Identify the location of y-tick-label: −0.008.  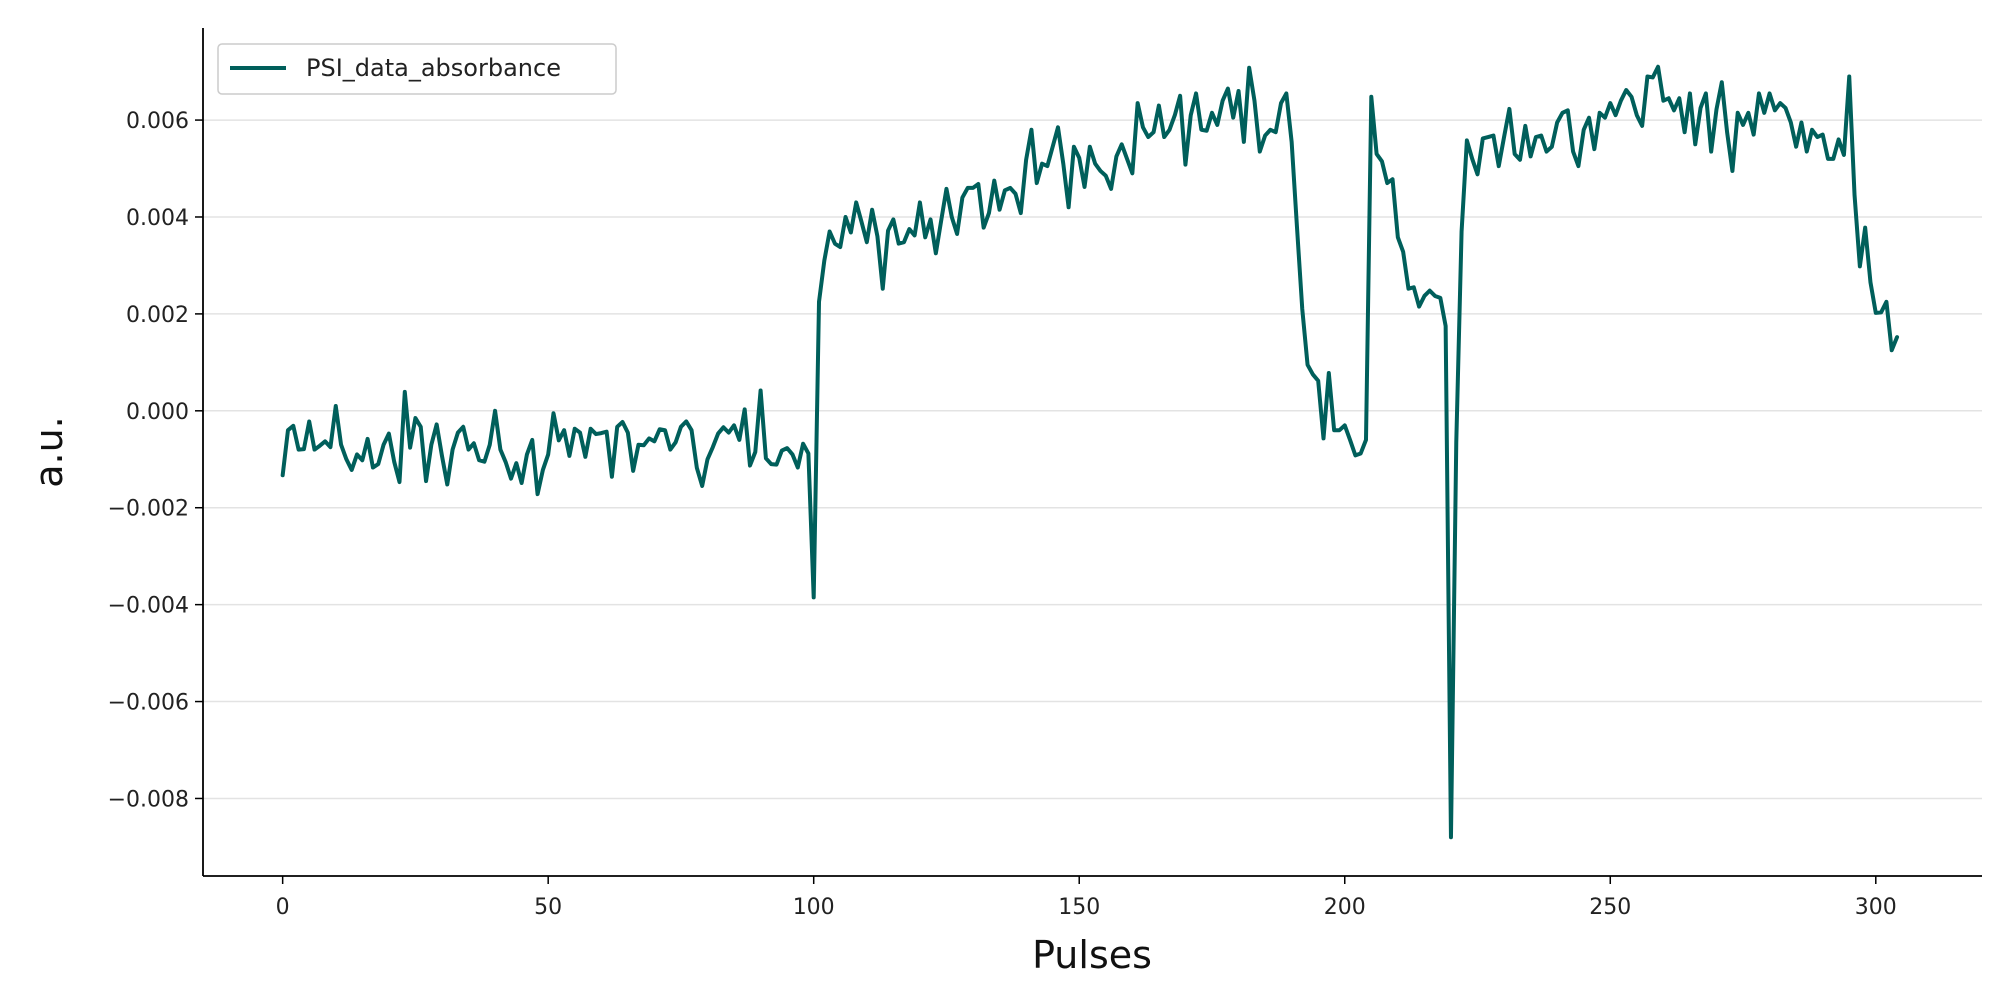
(148, 799).